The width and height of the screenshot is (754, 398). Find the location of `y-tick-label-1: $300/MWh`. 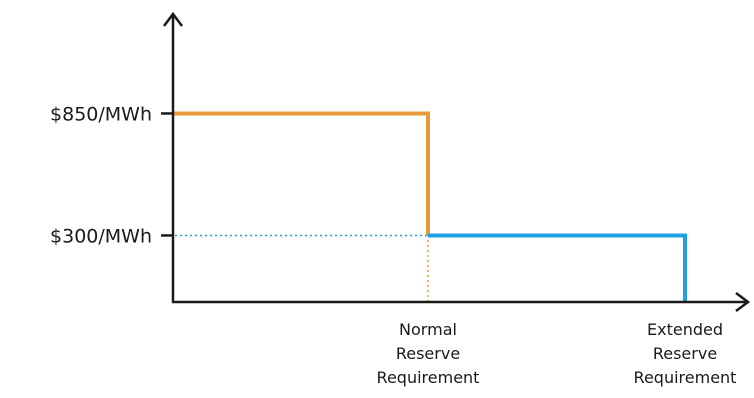

y-tick-label-1: $300/MWh is located at coordinates (101, 236).